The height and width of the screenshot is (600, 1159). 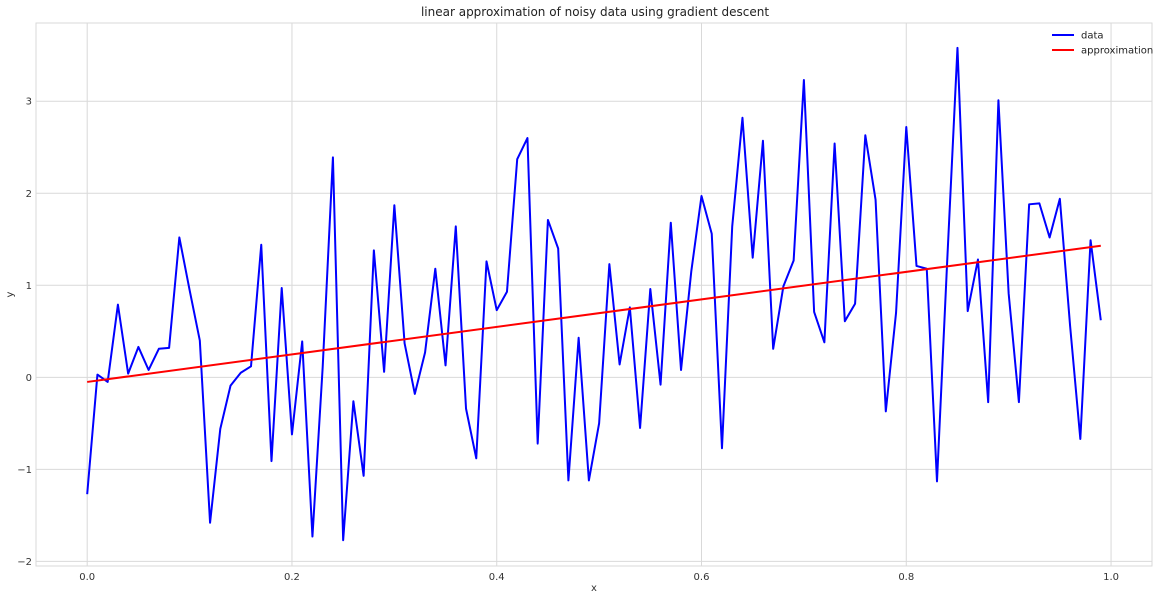 I want to click on x-tick-label: 0.0, so click(x=87, y=577).